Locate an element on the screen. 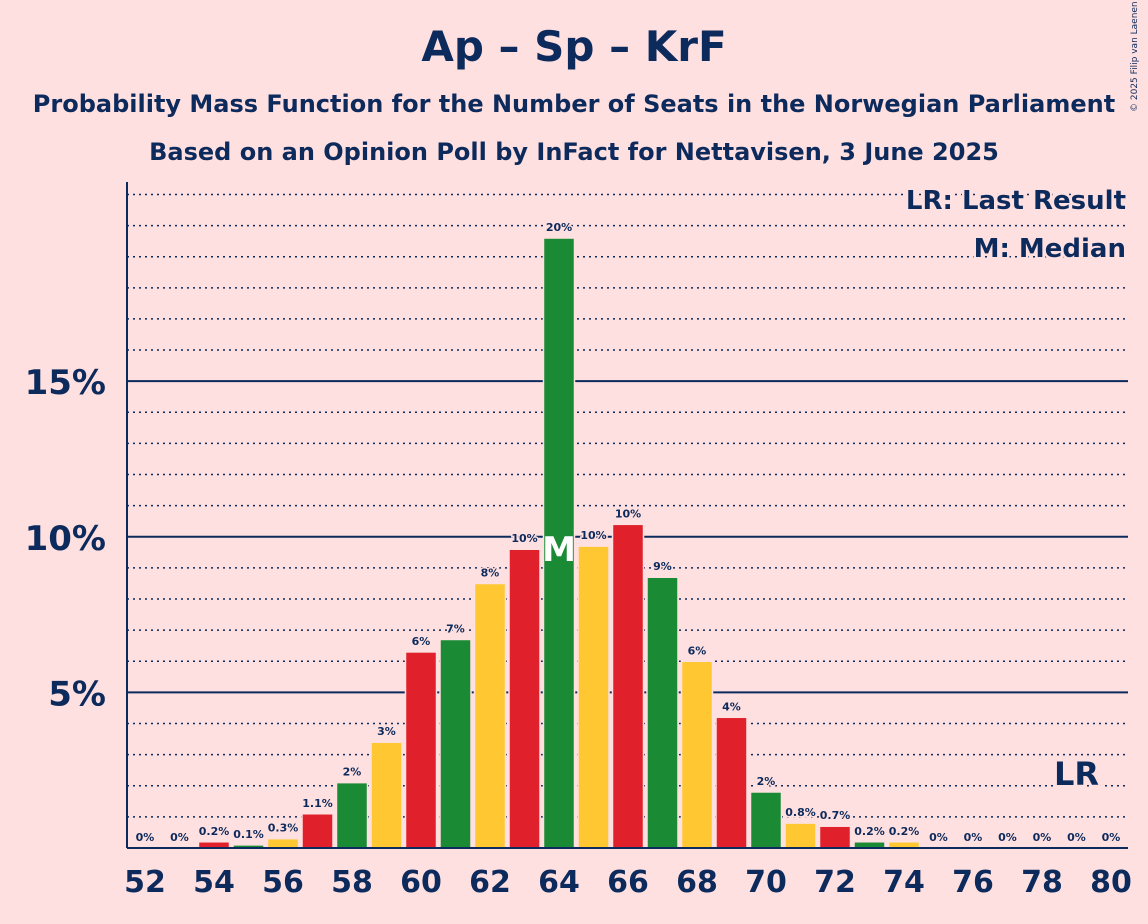 This screenshot has width=1148, height=924. data-label: 8% is located at coordinates (490, 572).